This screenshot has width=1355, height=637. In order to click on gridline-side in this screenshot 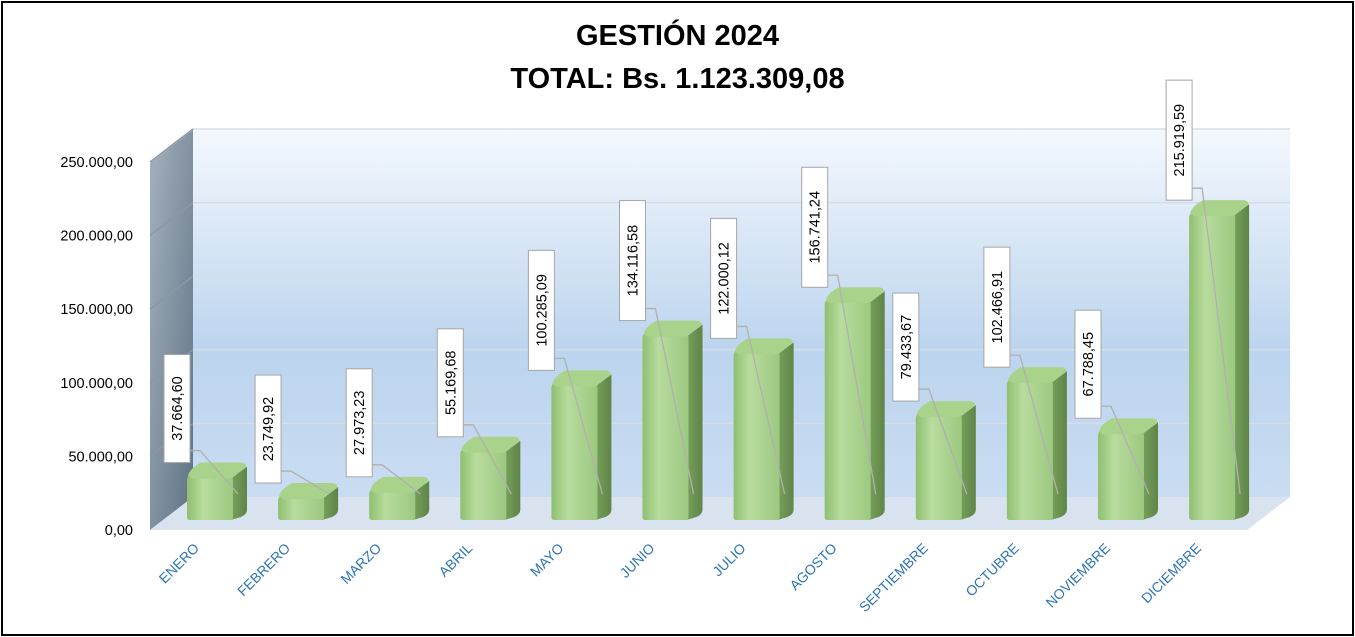, I will do `click(171, 292)`.